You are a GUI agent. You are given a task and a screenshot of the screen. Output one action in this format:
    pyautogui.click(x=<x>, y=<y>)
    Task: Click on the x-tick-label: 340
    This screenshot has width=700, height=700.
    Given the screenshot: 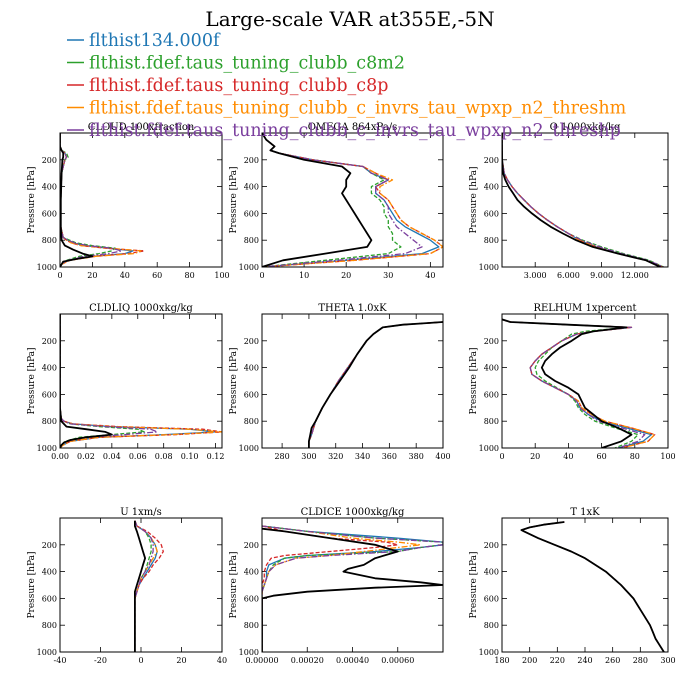 What is the action you would take?
    pyautogui.click(x=362, y=456)
    